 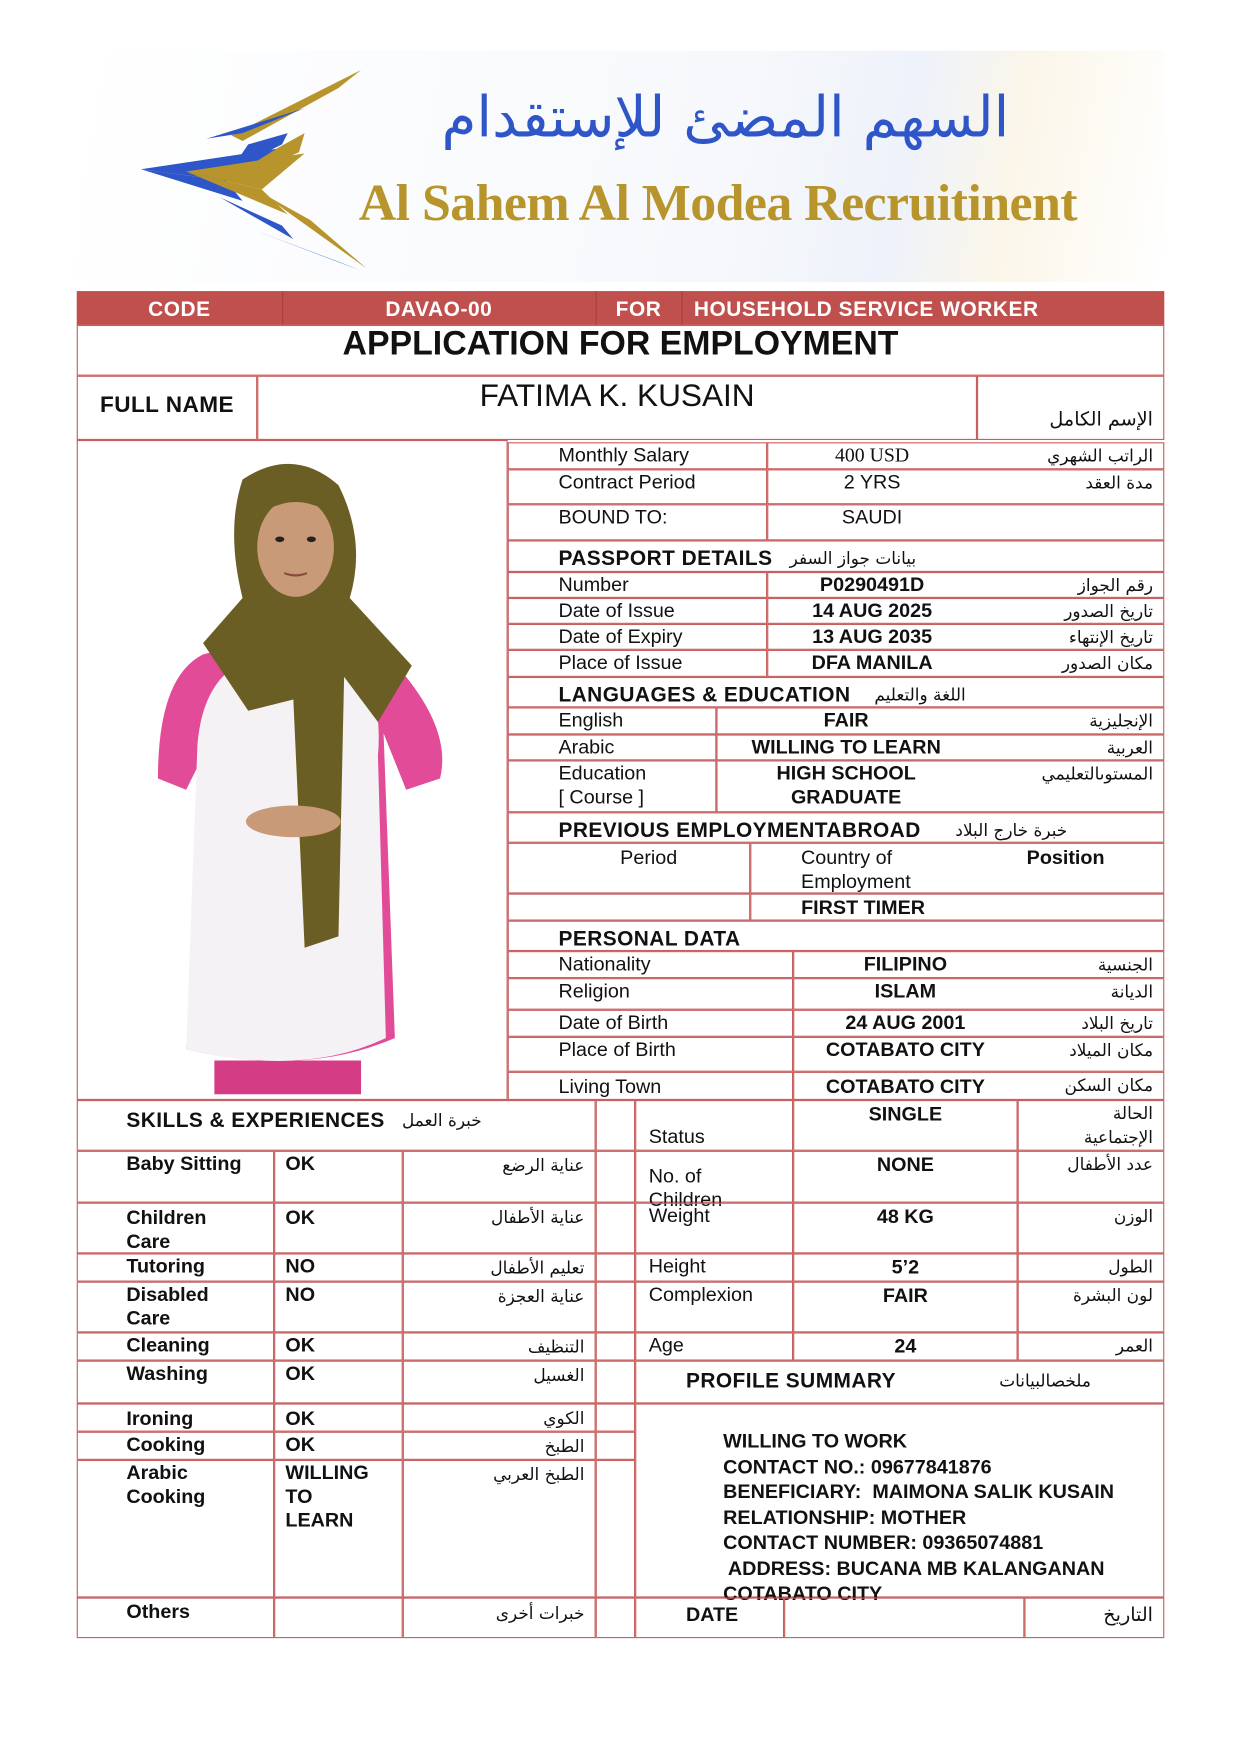 I want to click on date-label-cell, so click(x=710, y=1618).